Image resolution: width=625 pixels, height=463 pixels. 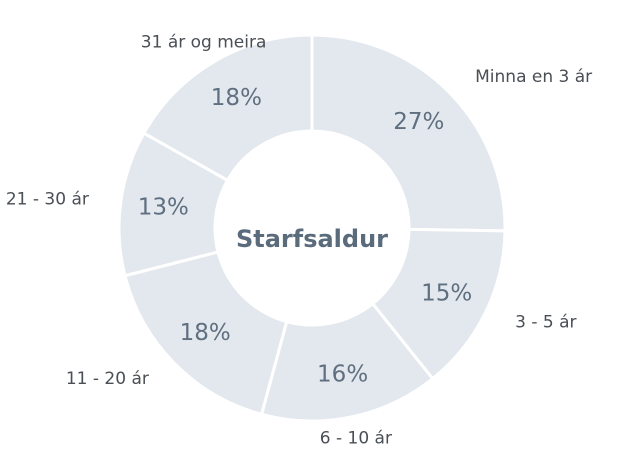 What do you see at coordinates (312, 239) in the screenshot?
I see `center-label: Starfsaldur` at bounding box center [312, 239].